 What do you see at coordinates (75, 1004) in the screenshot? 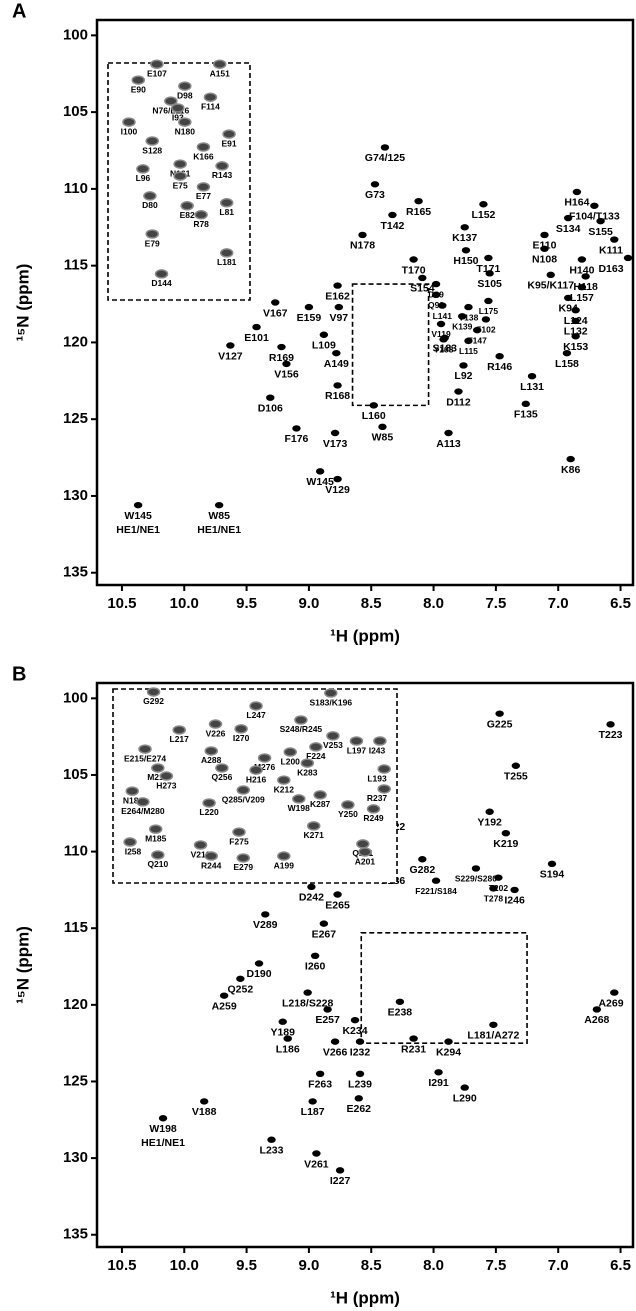
I see `y-tick-label: 120` at bounding box center [75, 1004].